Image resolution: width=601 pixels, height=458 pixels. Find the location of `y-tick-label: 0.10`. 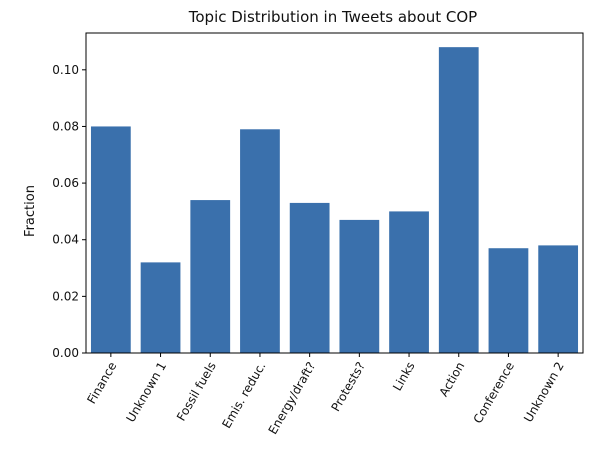

y-tick-label: 0.10 is located at coordinates (65, 70).